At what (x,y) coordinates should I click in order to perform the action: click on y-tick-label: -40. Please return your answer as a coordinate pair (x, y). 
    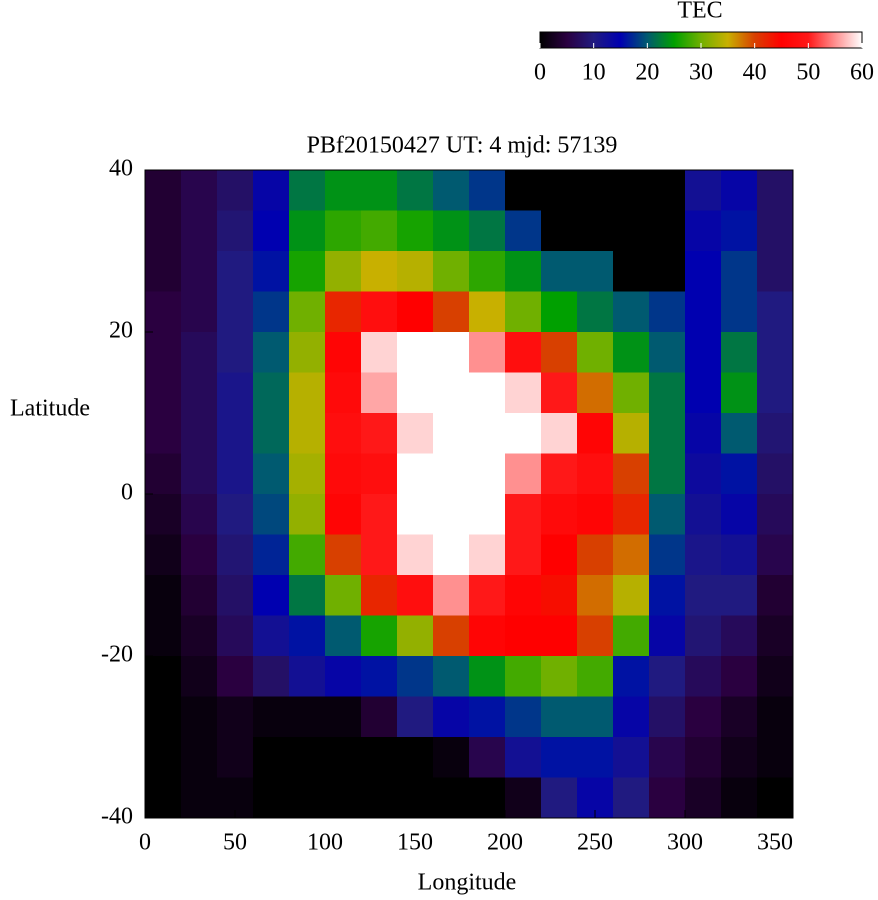
    Looking at the image, I should click on (117, 817).